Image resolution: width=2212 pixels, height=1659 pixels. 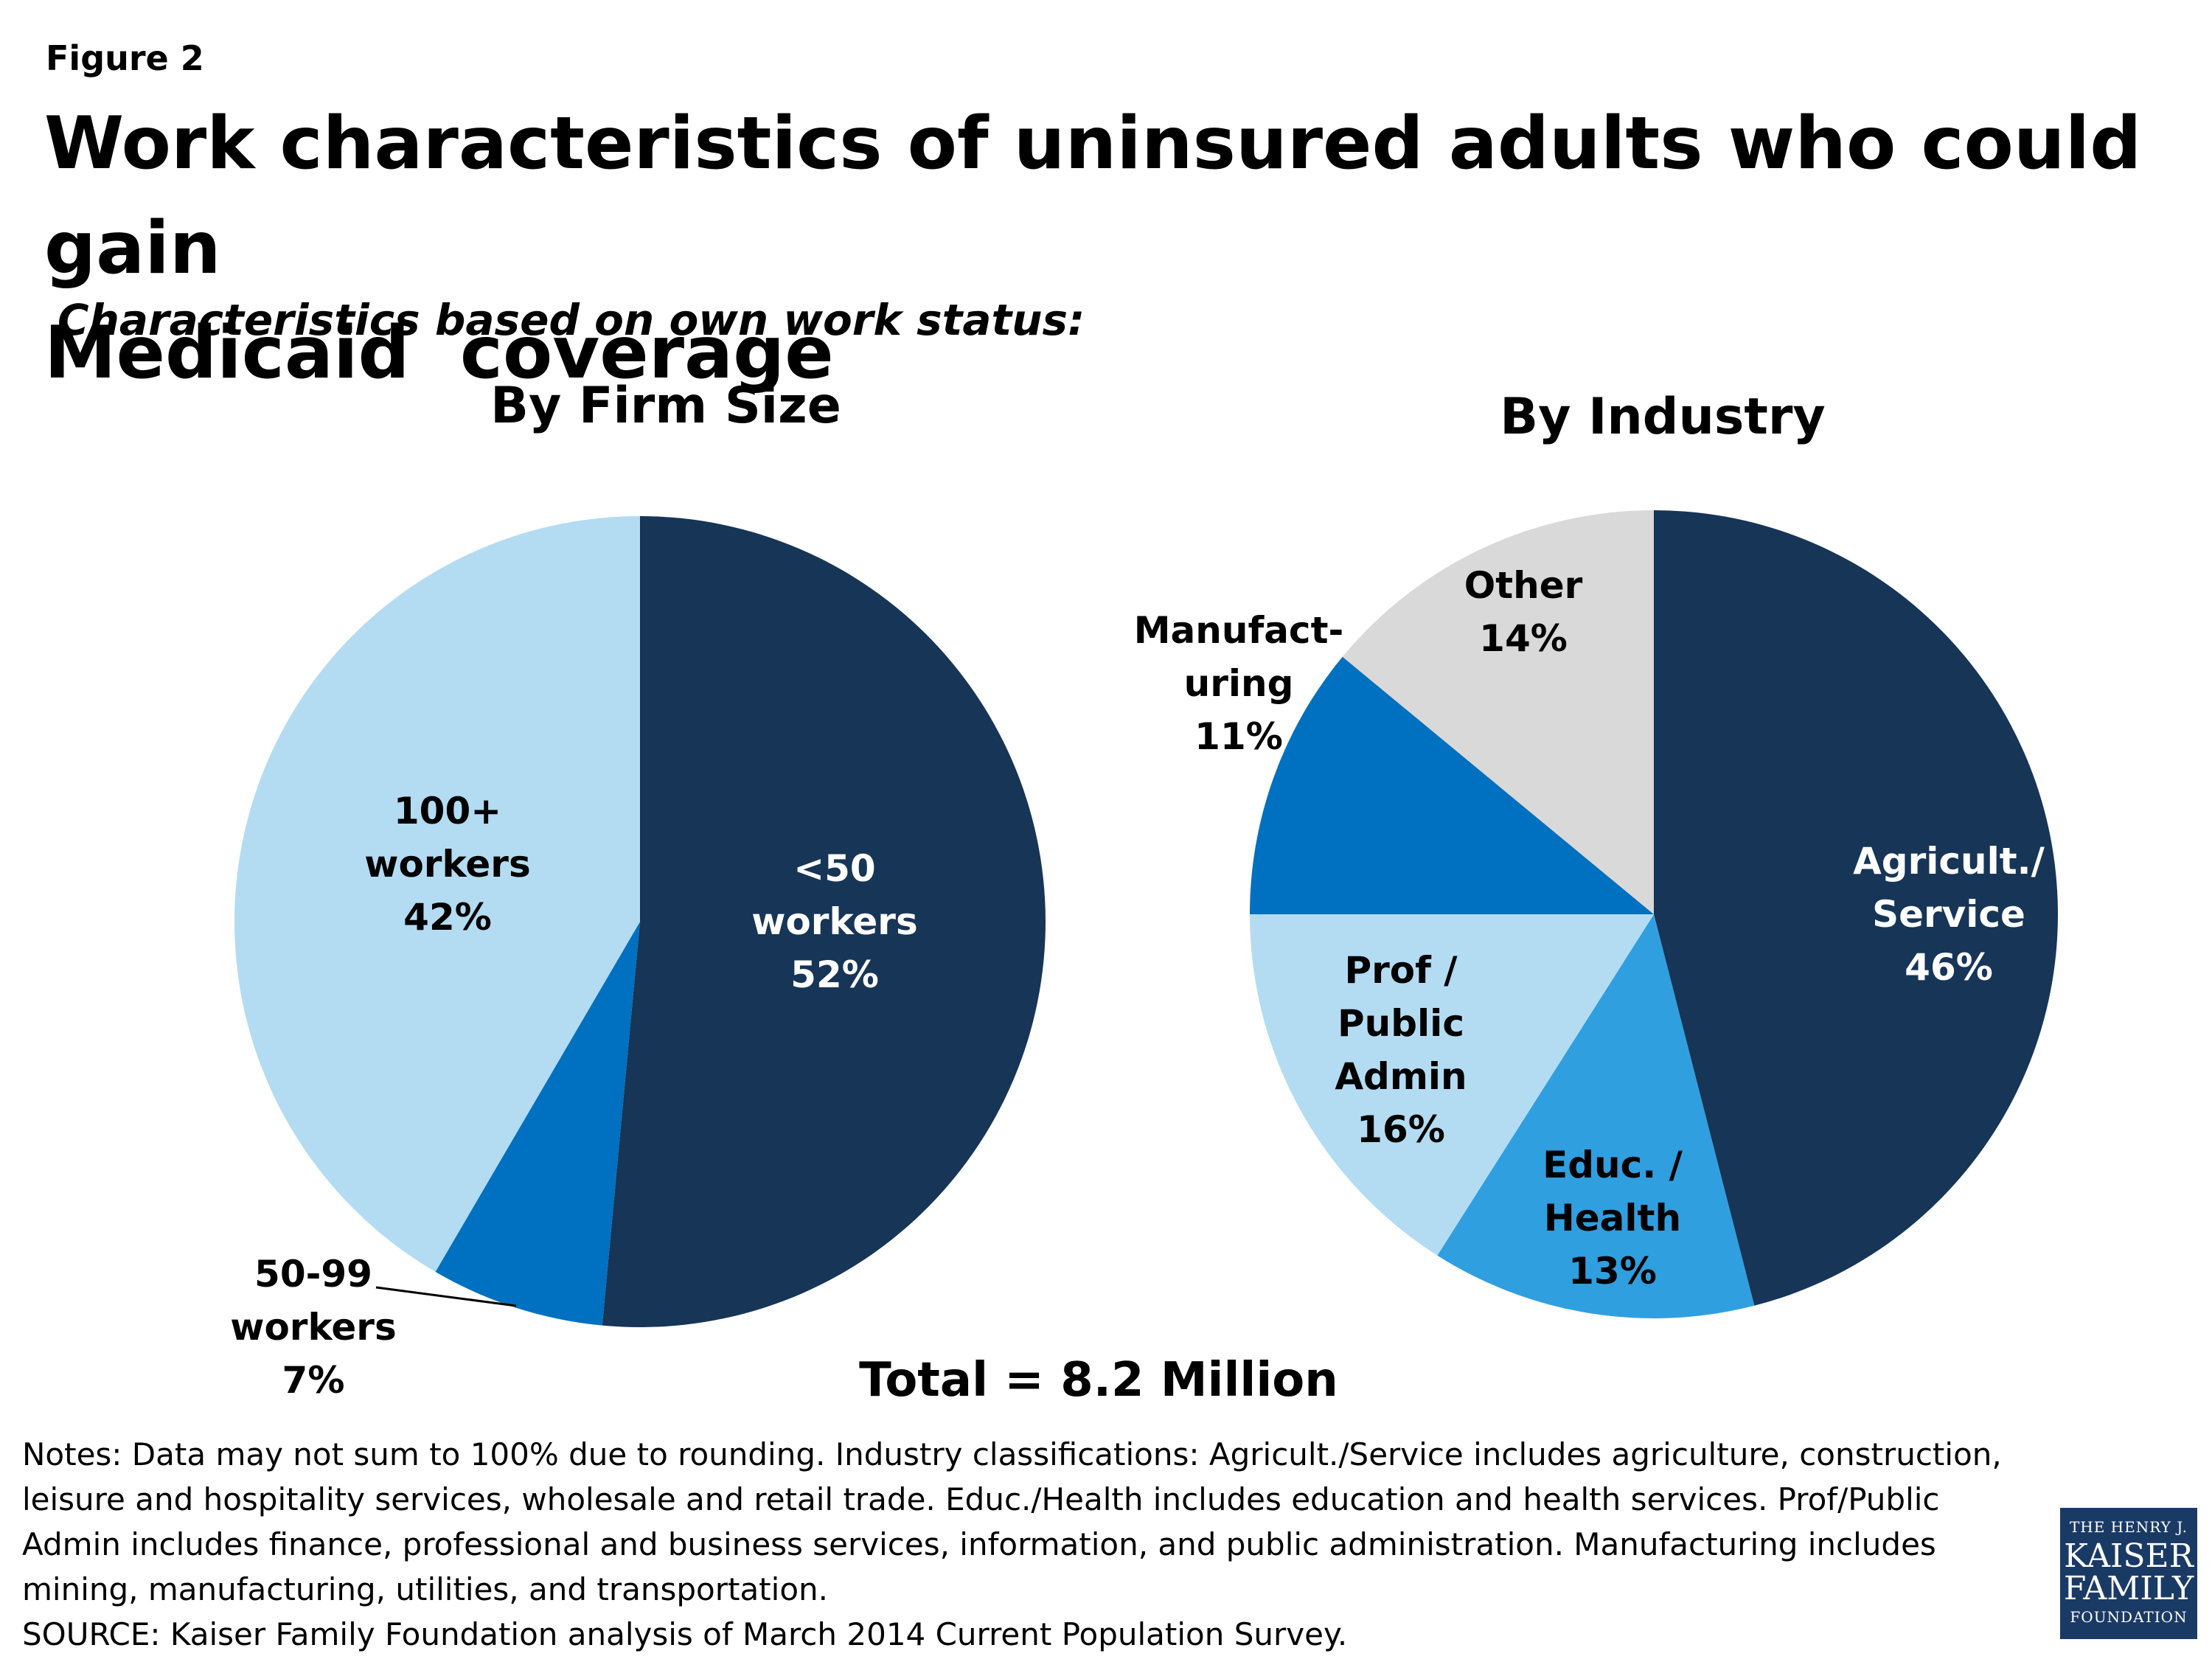 What do you see at coordinates (1662, 417) in the screenshot?
I see `chart-title-industry: By Industry` at bounding box center [1662, 417].